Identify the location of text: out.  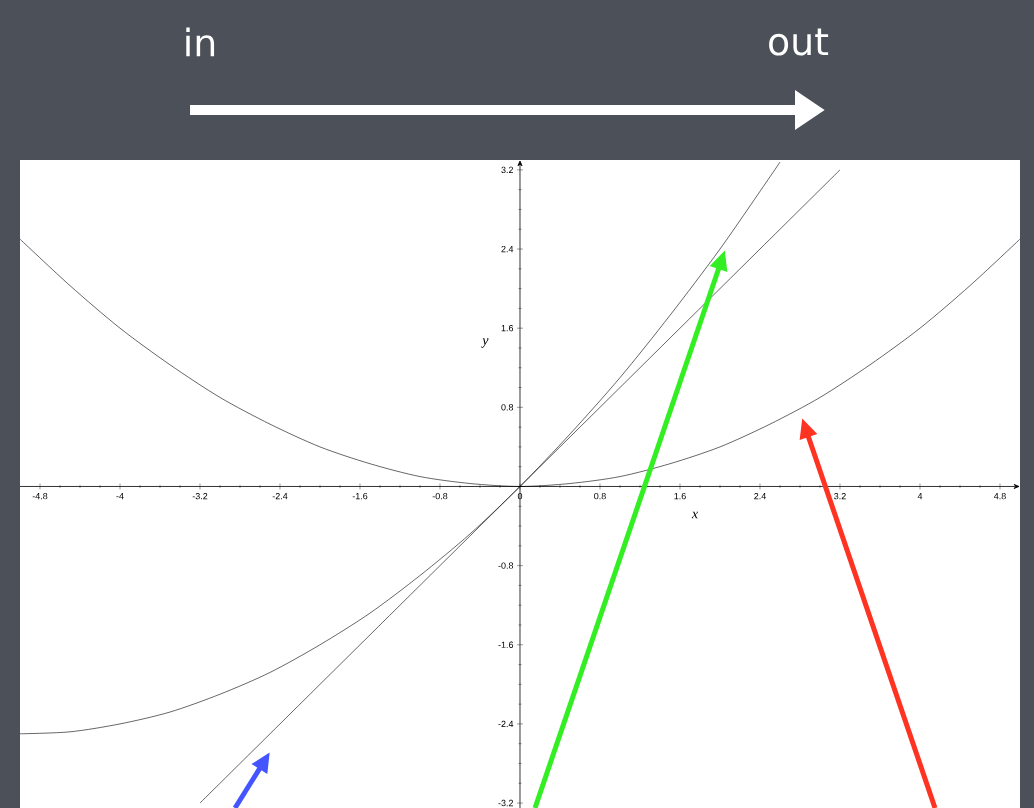
(799, 42).